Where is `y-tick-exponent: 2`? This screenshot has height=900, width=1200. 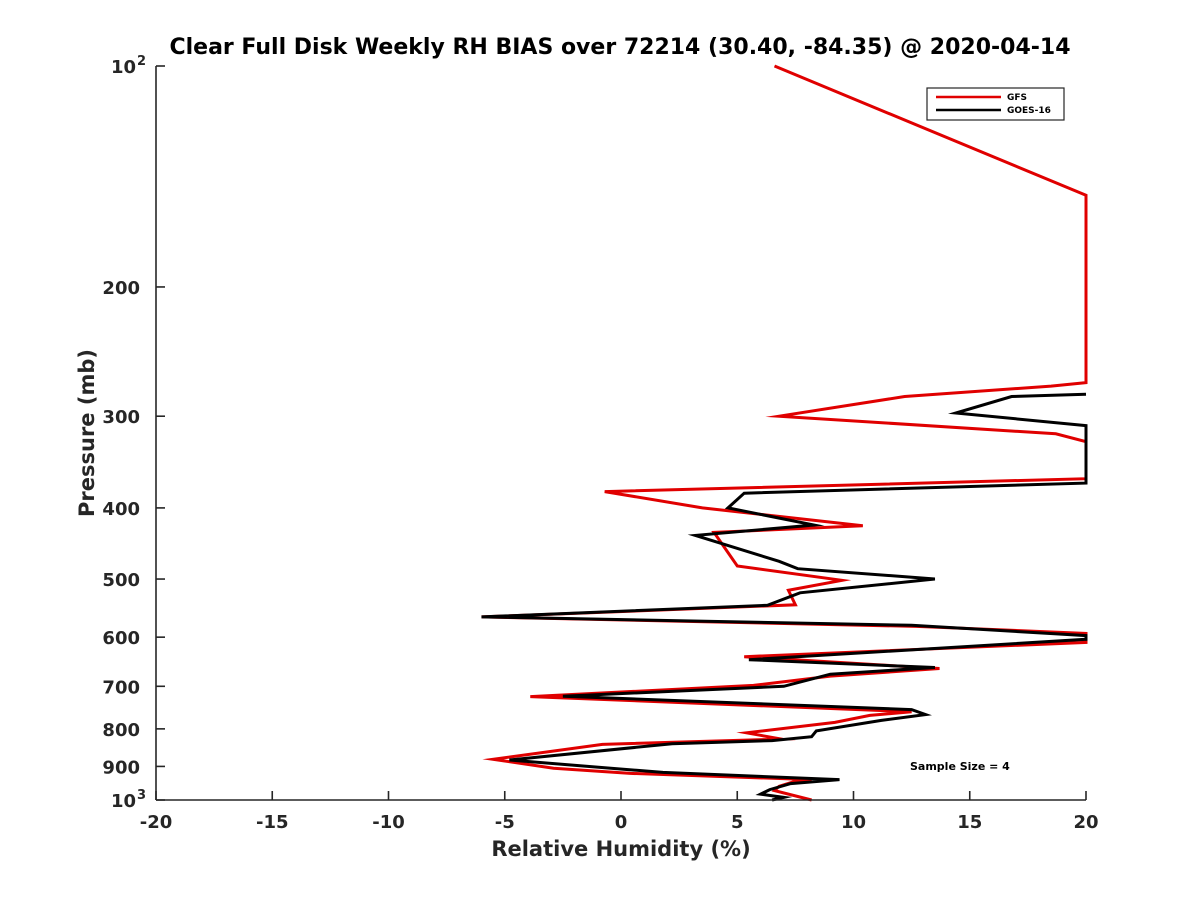 y-tick-exponent: 2 is located at coordinates (141, 61).